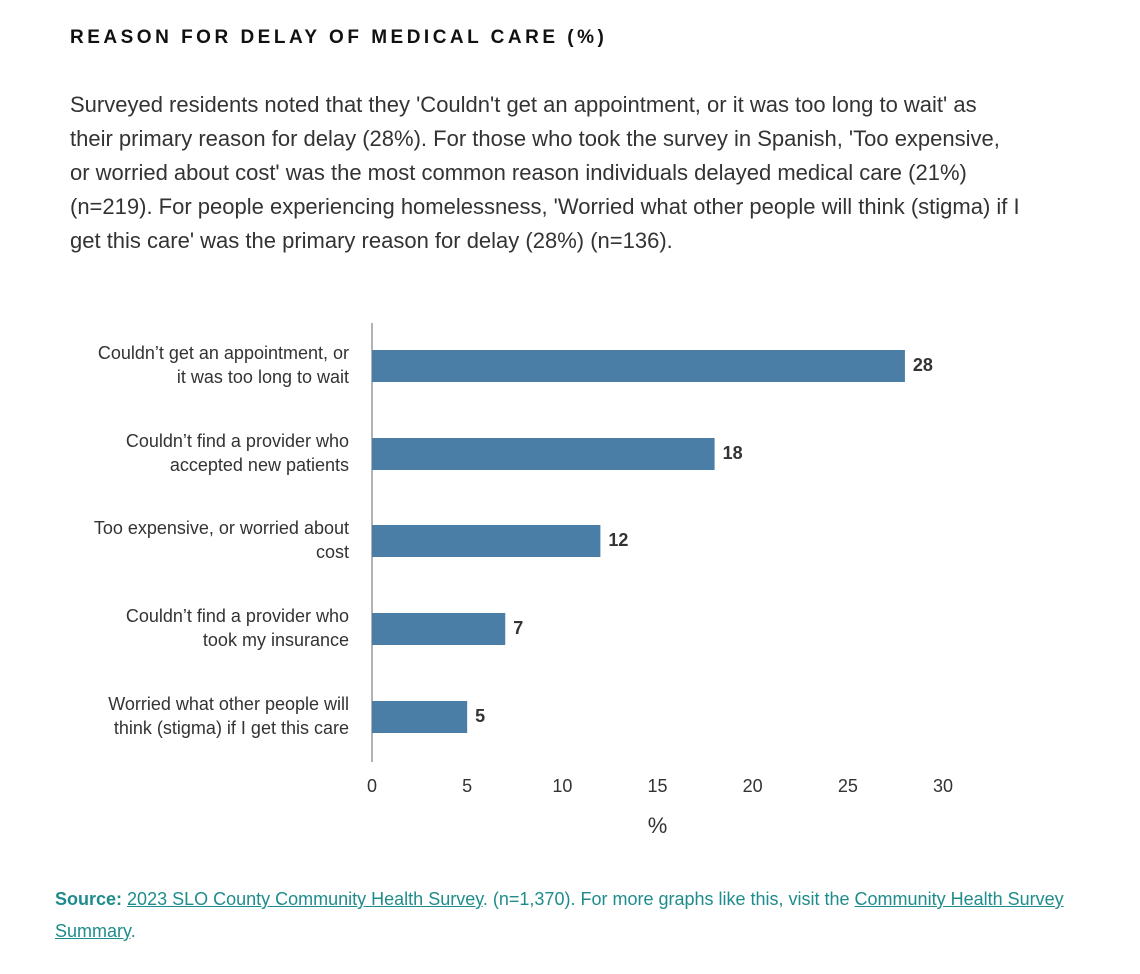 The width and height of the screenshot is (1140, 974). What do you see at coordinates (618, 540) in the screenshot?
I see `value-label: 12` at bounding box center [618, 540].